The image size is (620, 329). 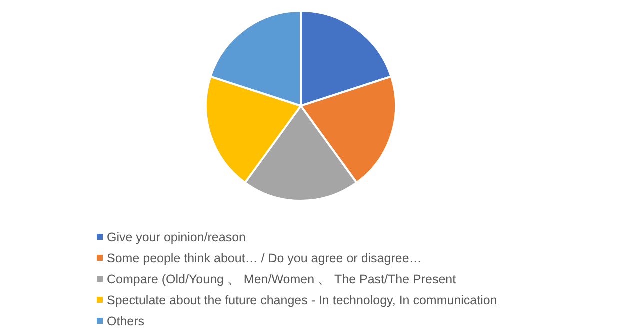 I want to click on legend-label: Others, so click(x=126, y=321).